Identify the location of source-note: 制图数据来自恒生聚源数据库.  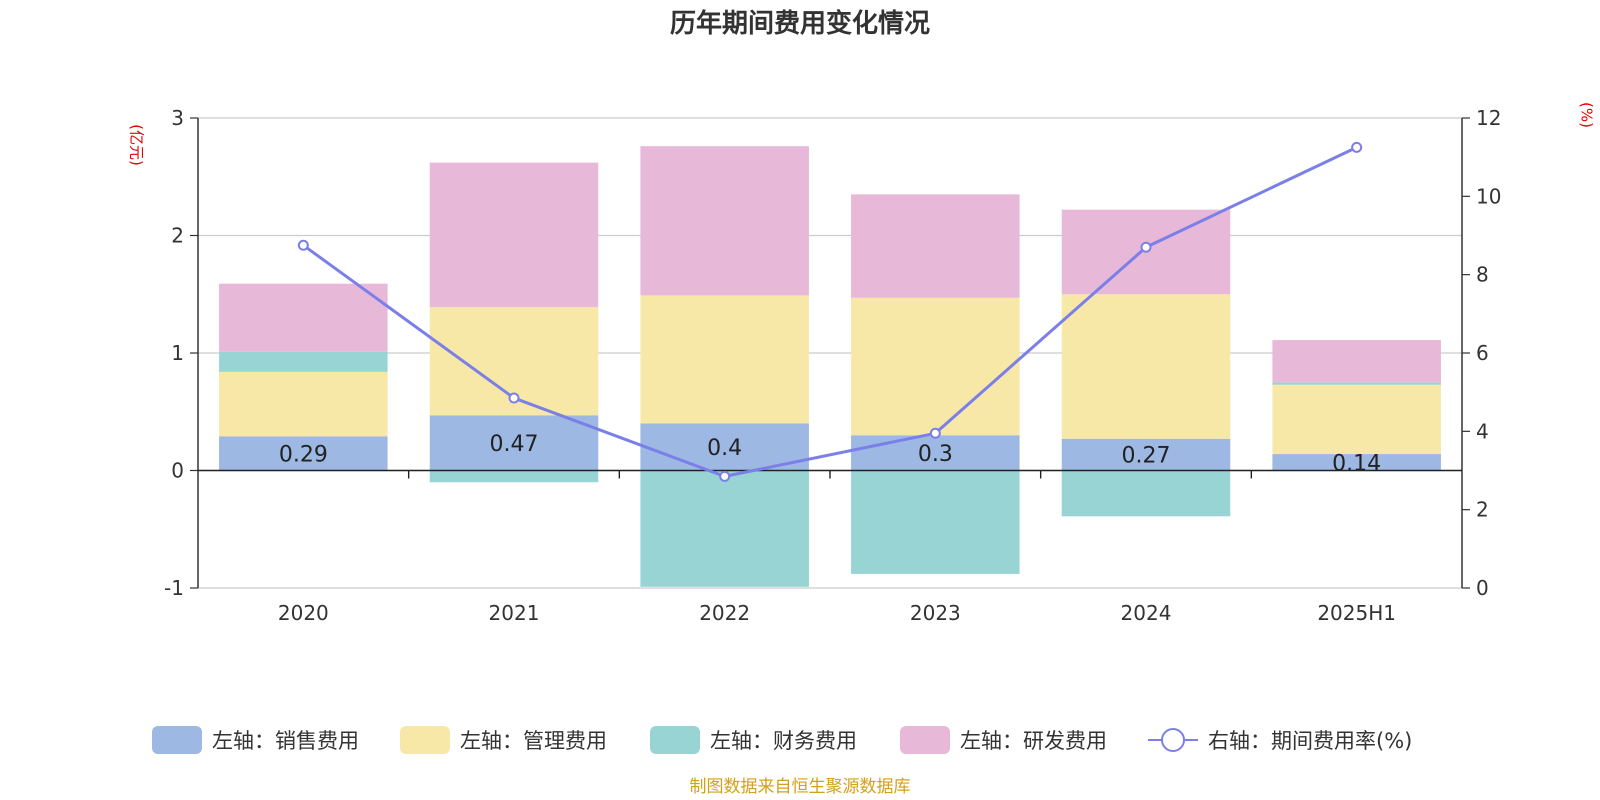
(800, 787).